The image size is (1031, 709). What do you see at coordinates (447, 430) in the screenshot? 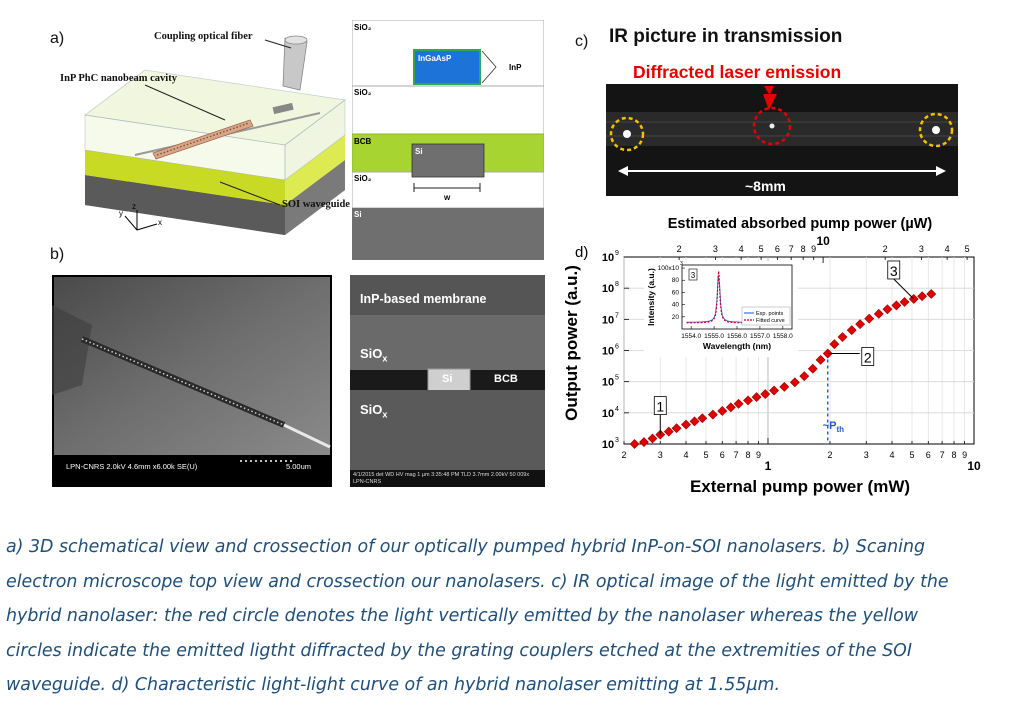
I see `sio-lower-region` at bounding box center [447, 430].